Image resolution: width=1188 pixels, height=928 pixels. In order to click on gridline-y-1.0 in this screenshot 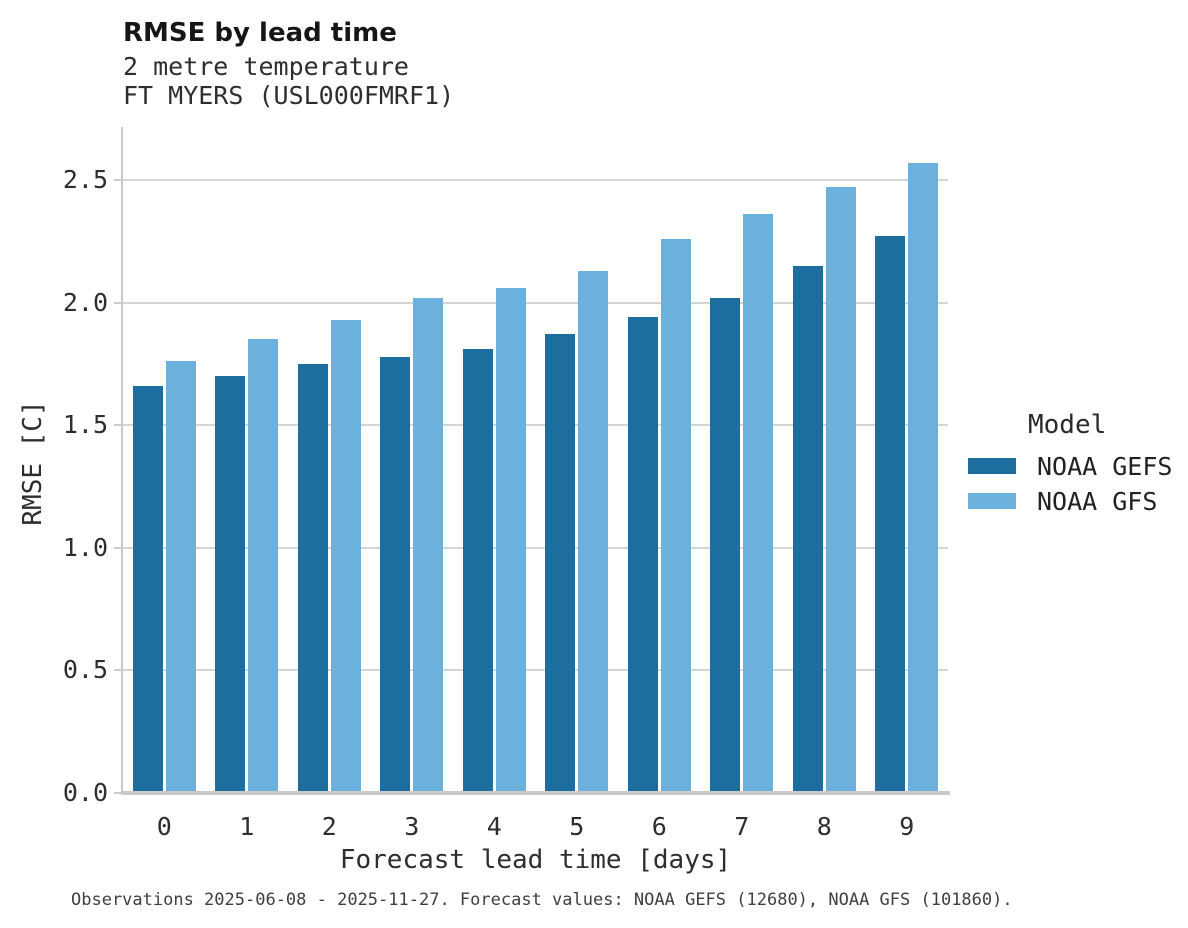, I will do `click(535, 547)`.